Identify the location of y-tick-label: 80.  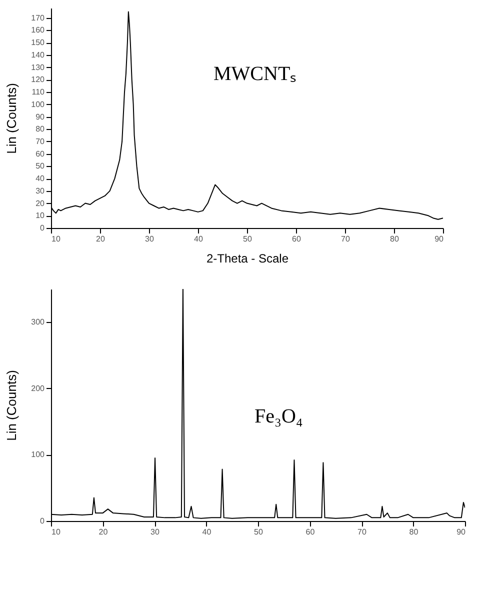
(41, 129).